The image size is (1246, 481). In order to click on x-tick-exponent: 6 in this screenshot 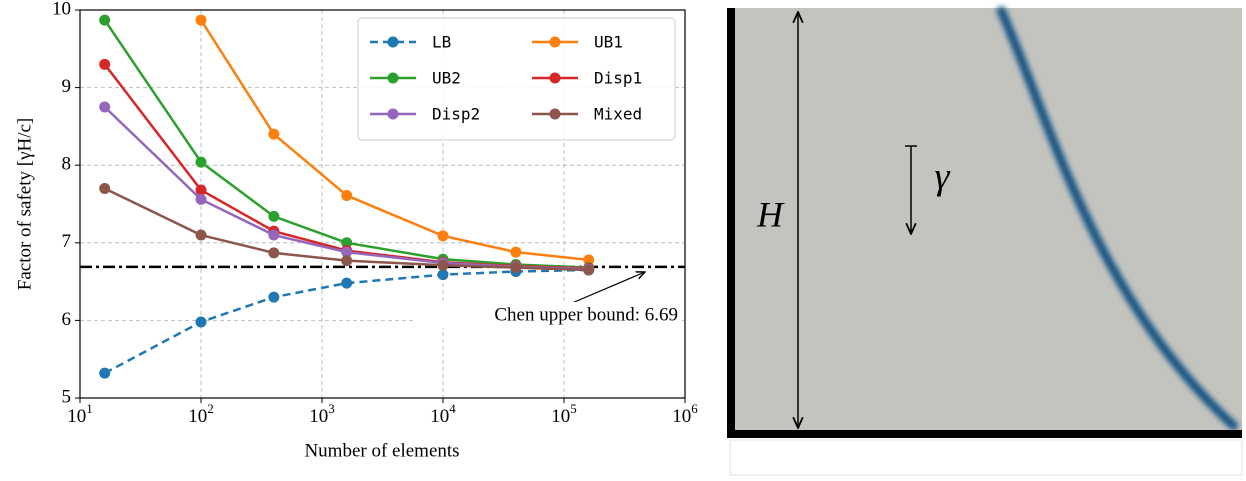, I will do `click(694, 408)`.